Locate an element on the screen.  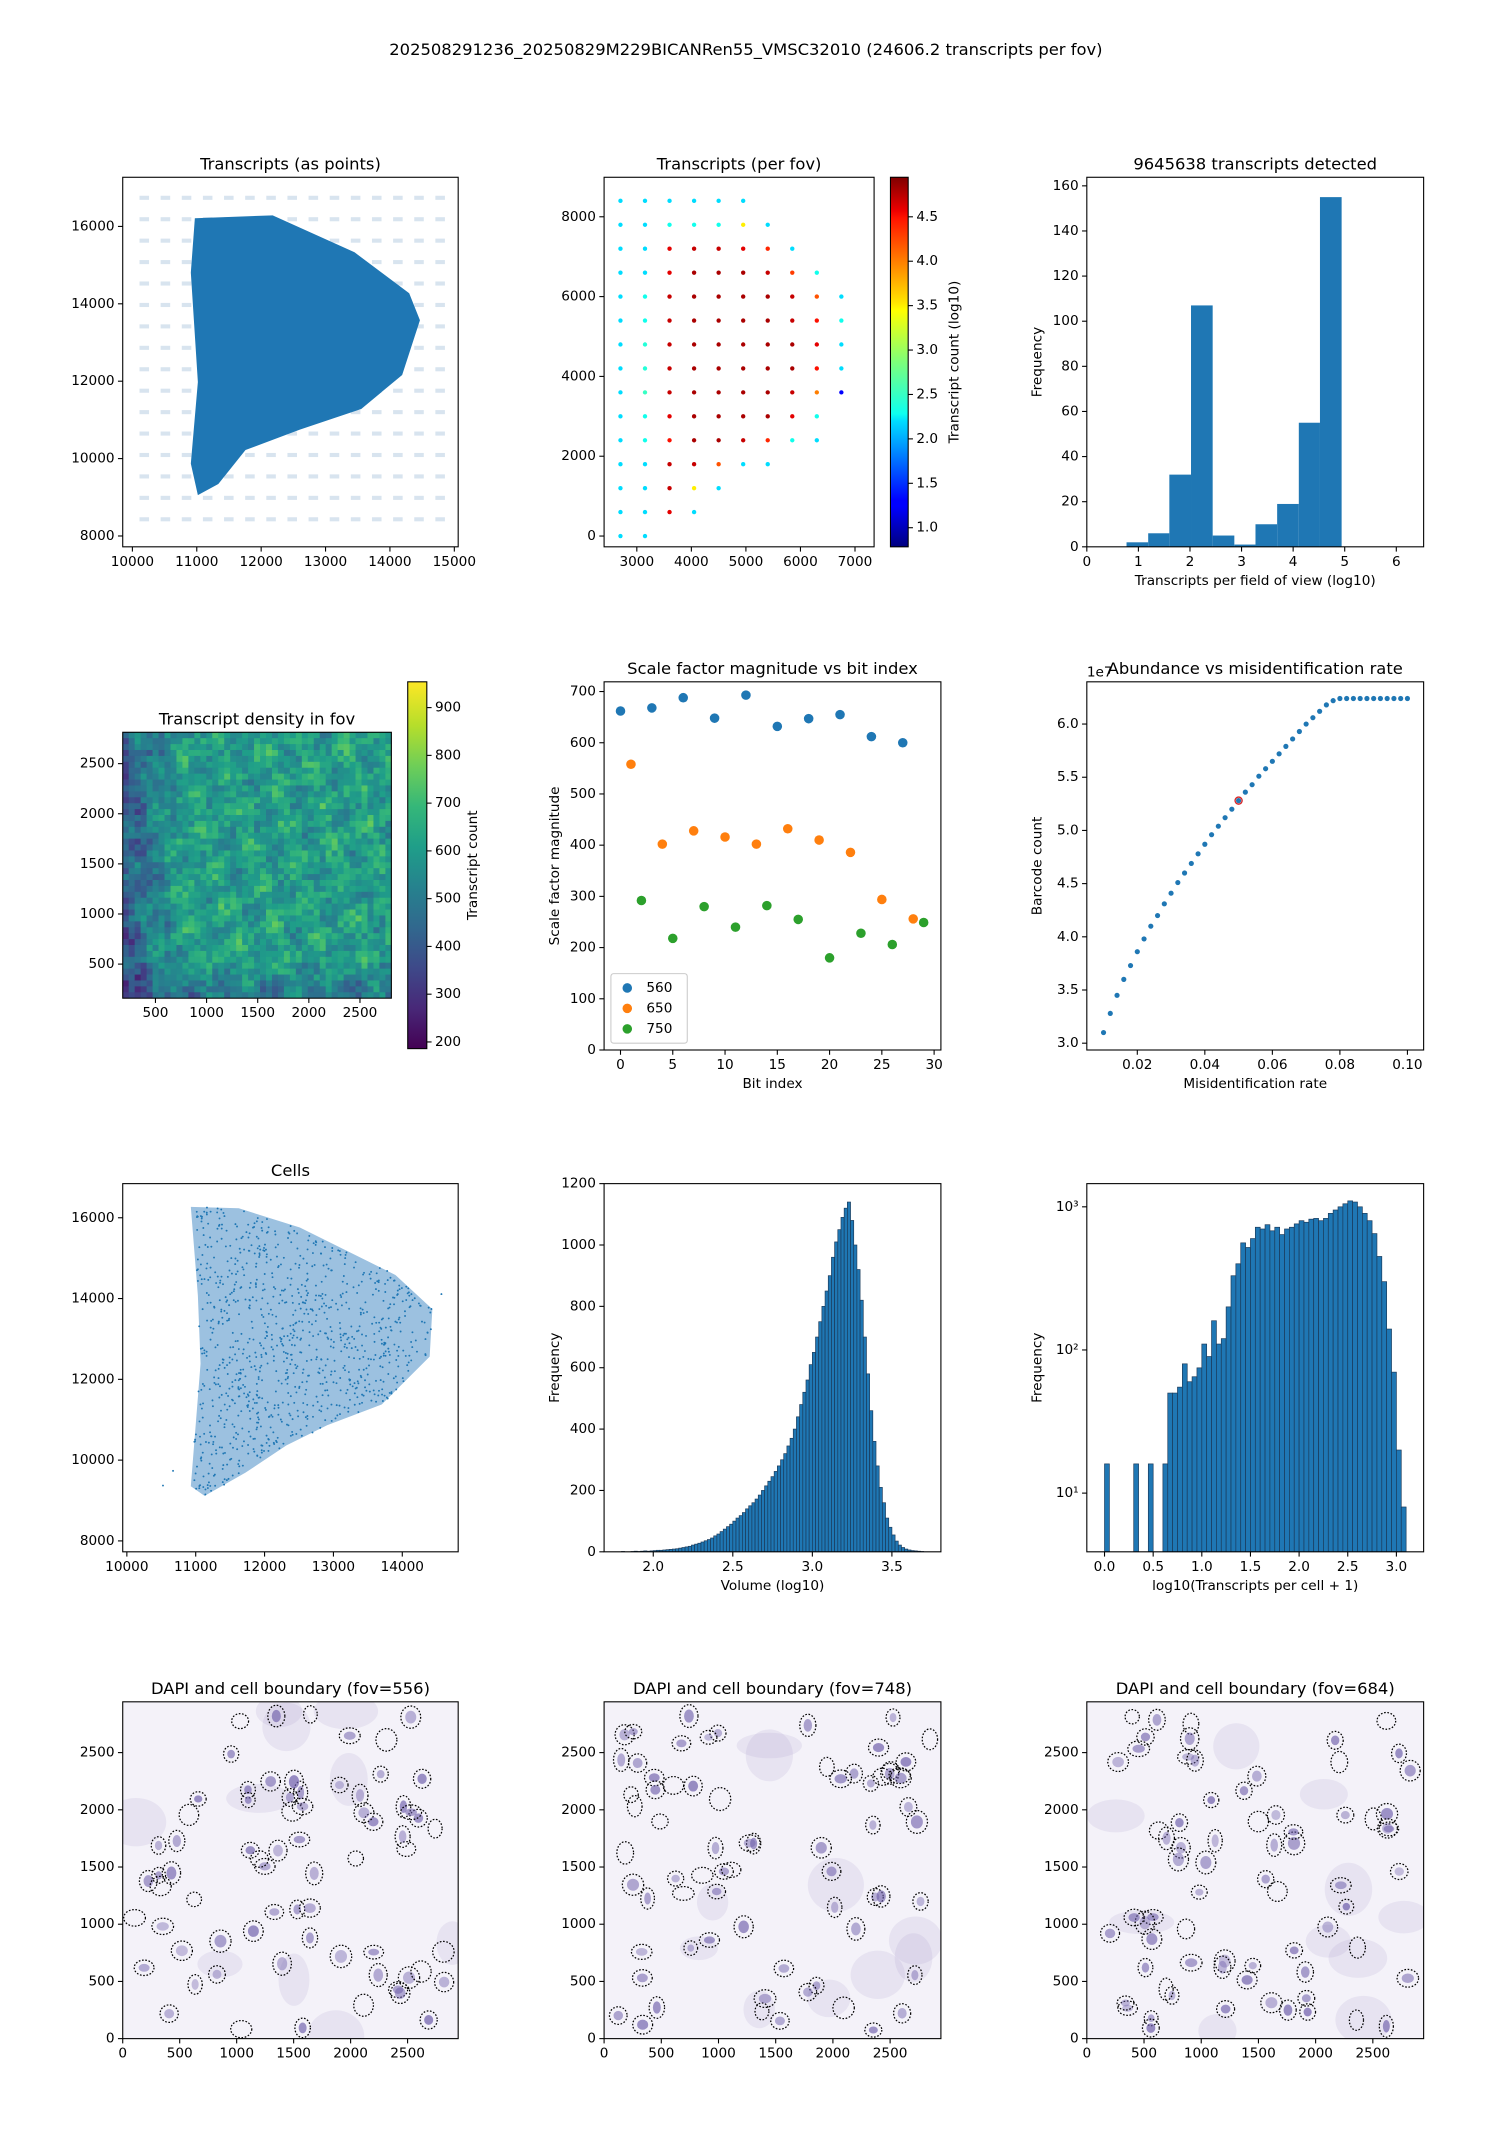
y-tick-label: 12000 is located at coordinates (92, 381).